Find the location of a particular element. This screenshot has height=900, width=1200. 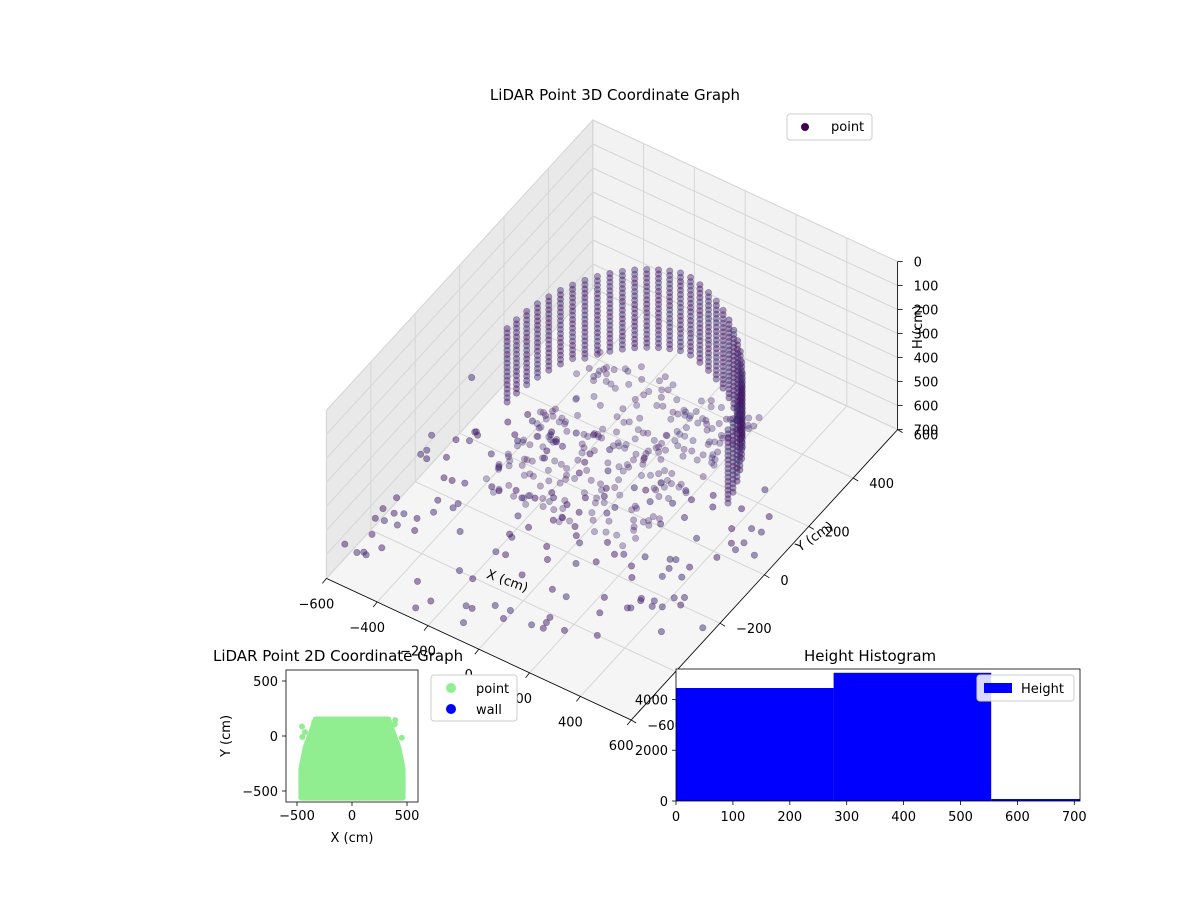

legend-marker-wall is located at coordinates (451, 709).